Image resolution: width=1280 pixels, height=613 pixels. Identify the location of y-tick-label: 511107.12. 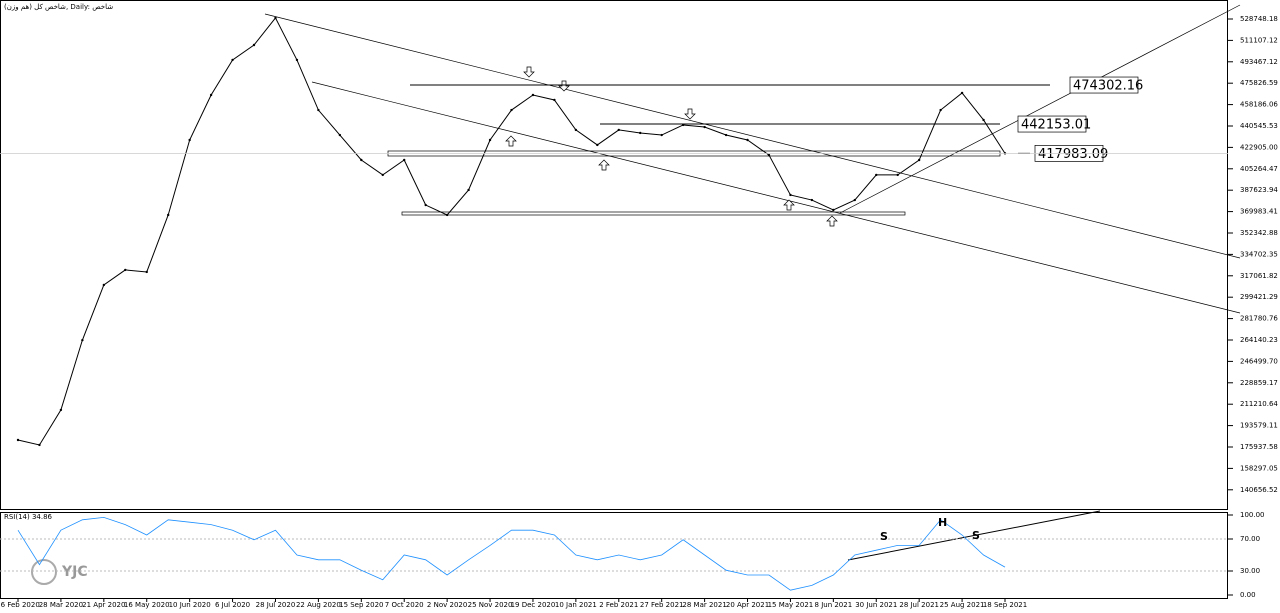
(1259, 40).